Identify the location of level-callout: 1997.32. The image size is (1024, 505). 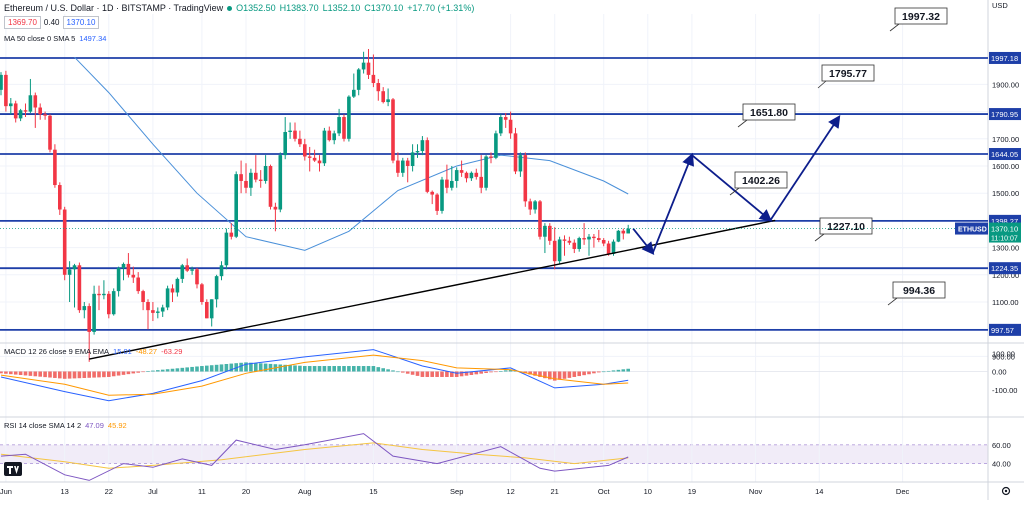
(918, 19).